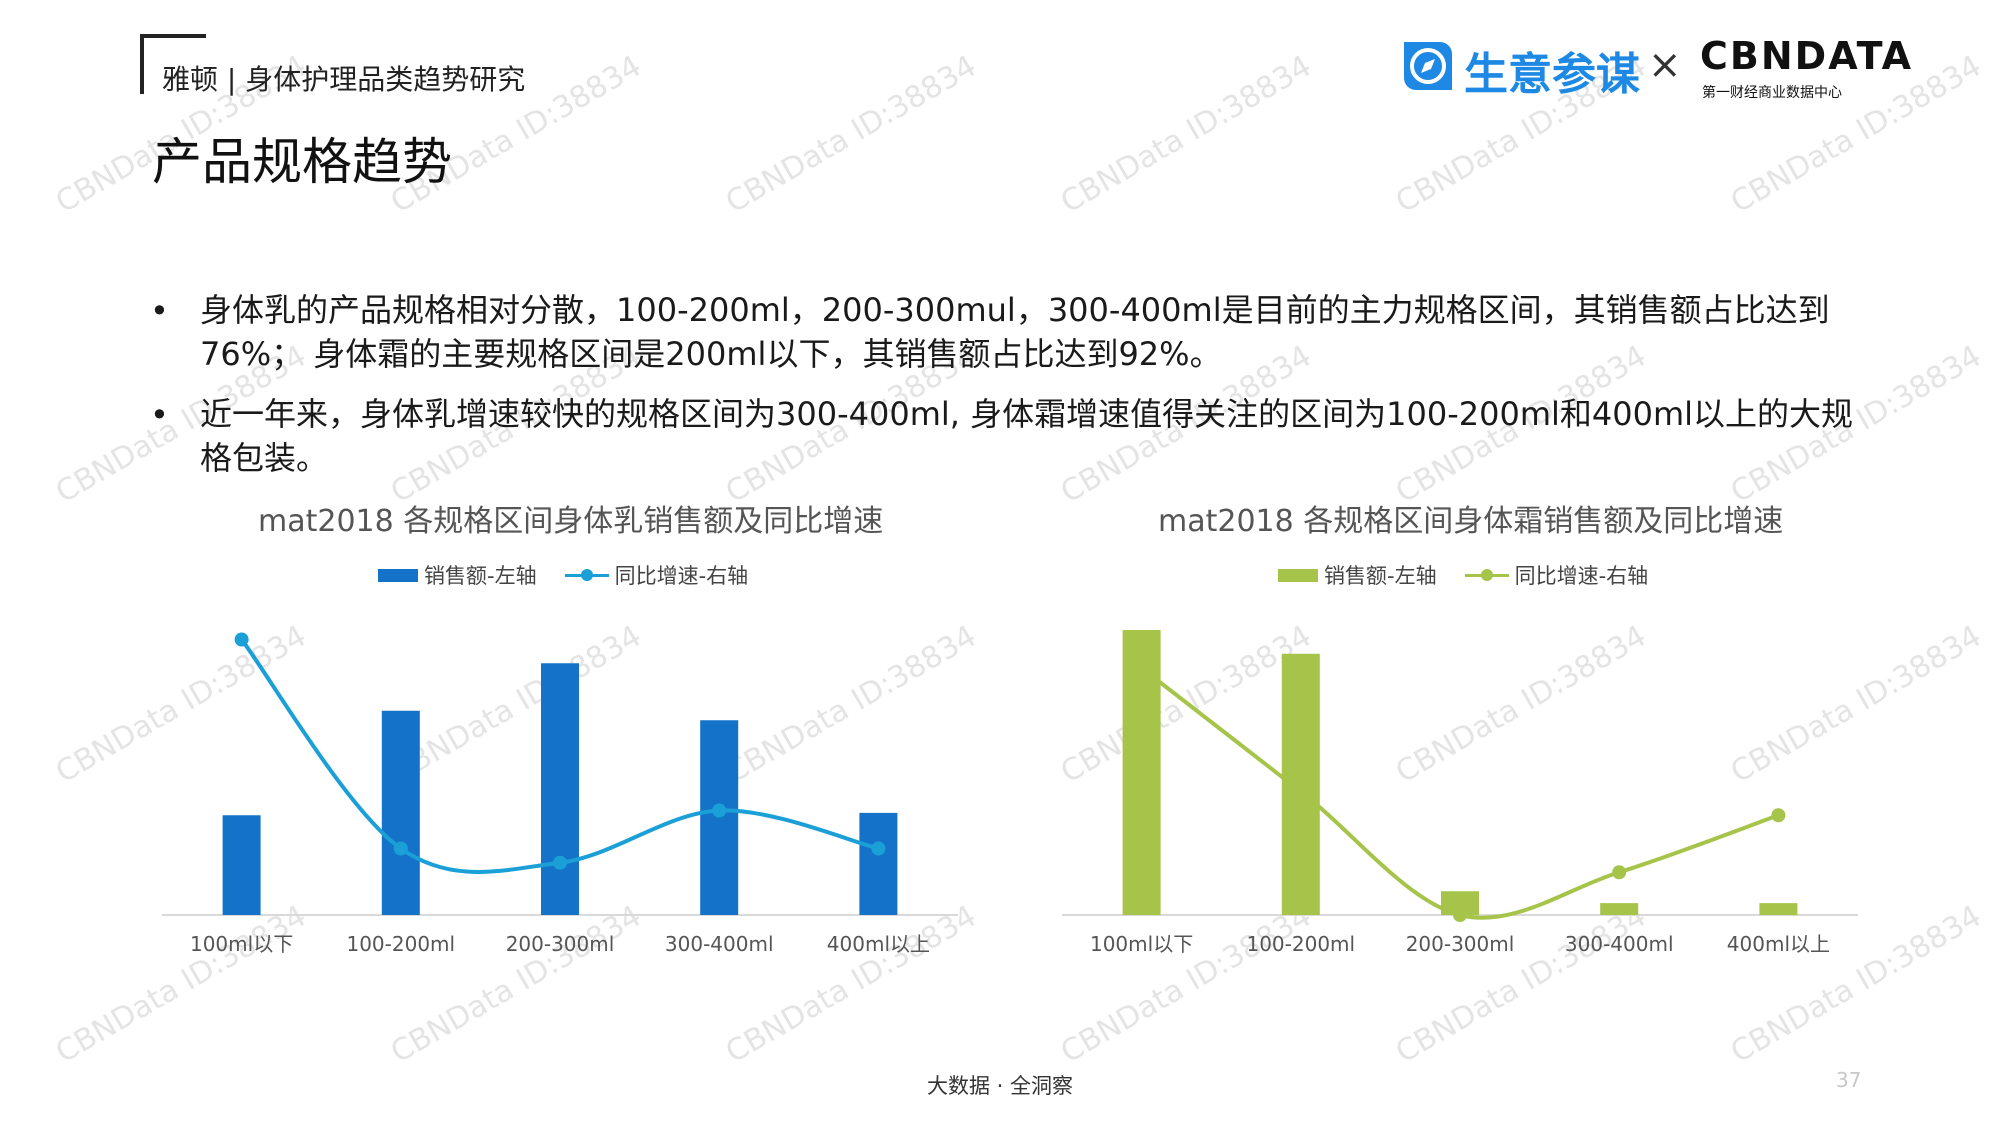 This screenshot has width=2000, height=1125. What do you see at coordinates (1141, 944) in the screenshot?
I see `cream-tick-label: 100ml以下` at bounding box center [1141, 944].